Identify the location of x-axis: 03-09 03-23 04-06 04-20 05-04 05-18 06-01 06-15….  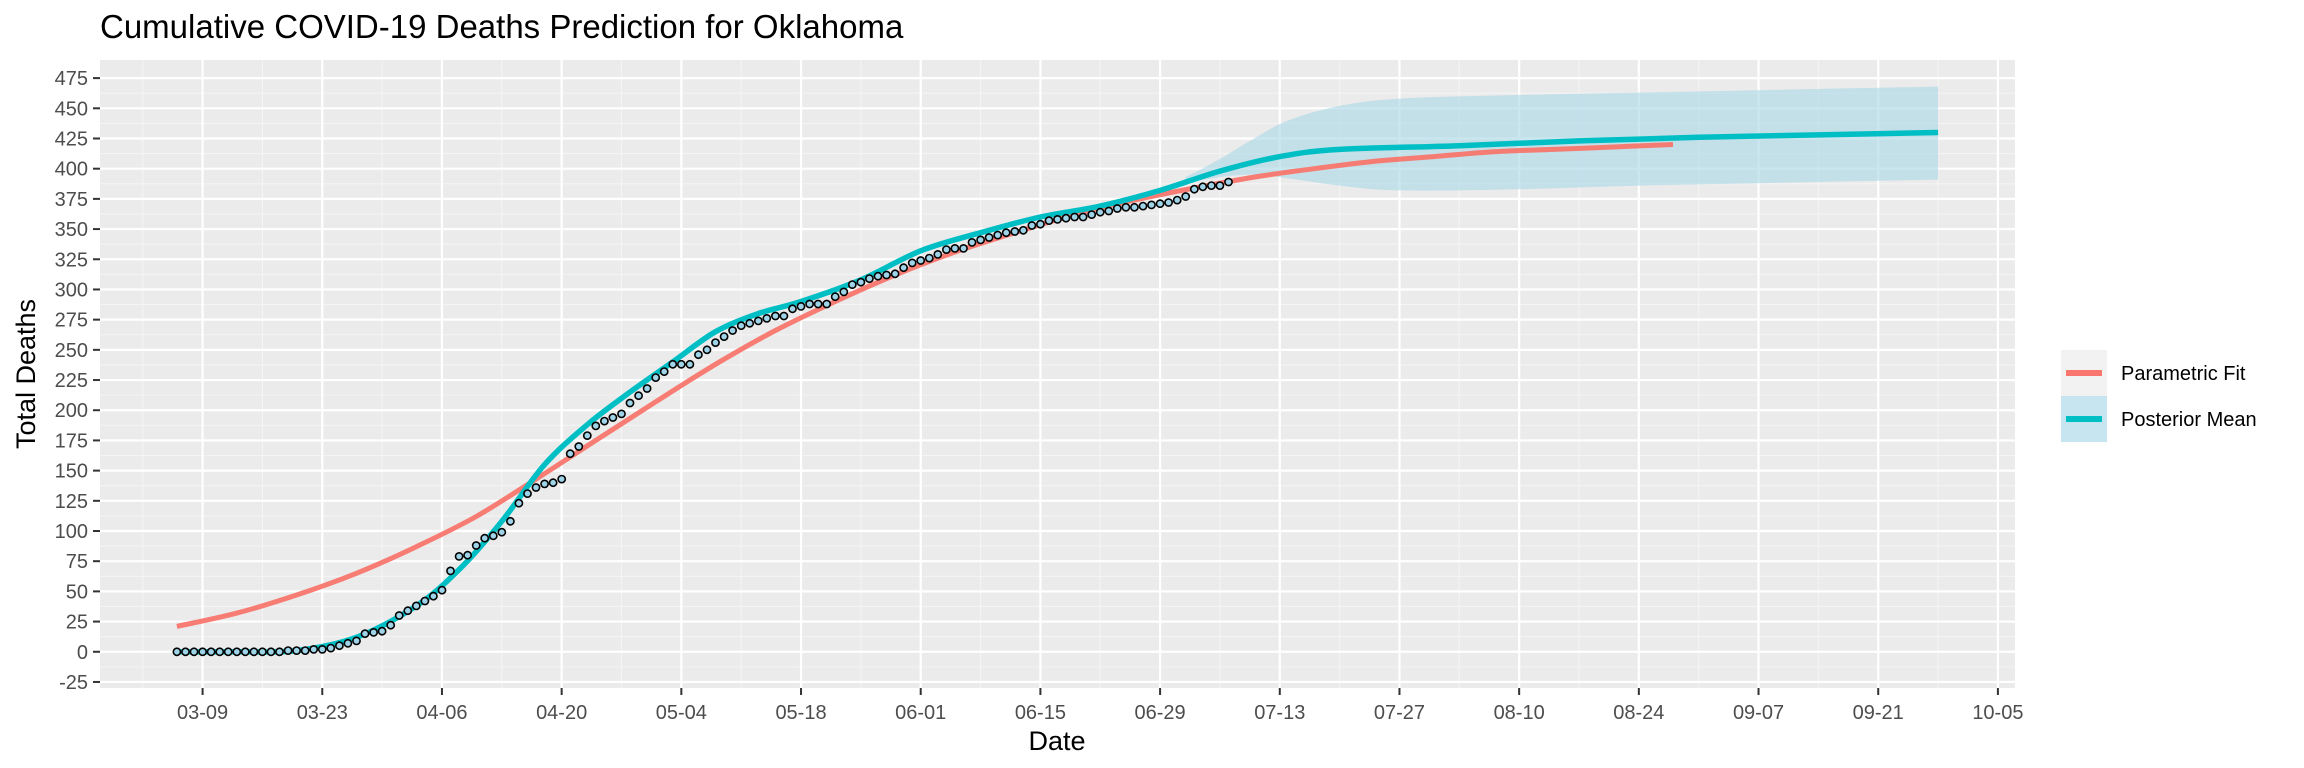
(1100, 706).